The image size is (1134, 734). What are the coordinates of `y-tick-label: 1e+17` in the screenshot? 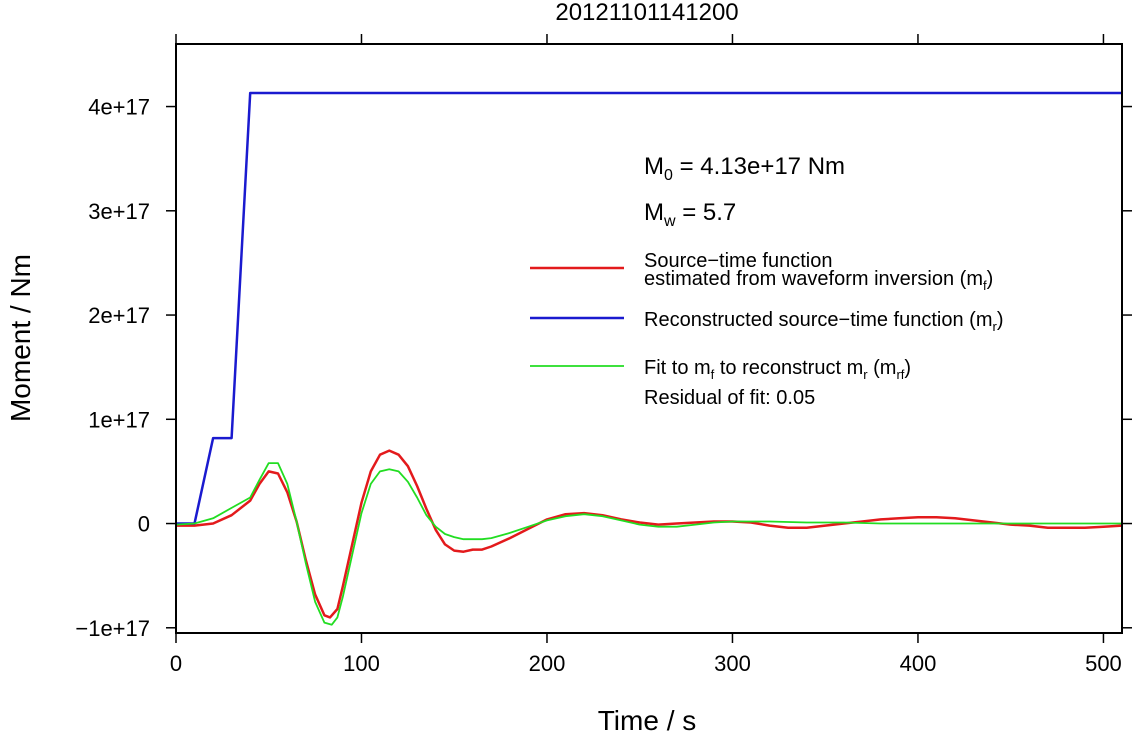 It's located at (119, 419).